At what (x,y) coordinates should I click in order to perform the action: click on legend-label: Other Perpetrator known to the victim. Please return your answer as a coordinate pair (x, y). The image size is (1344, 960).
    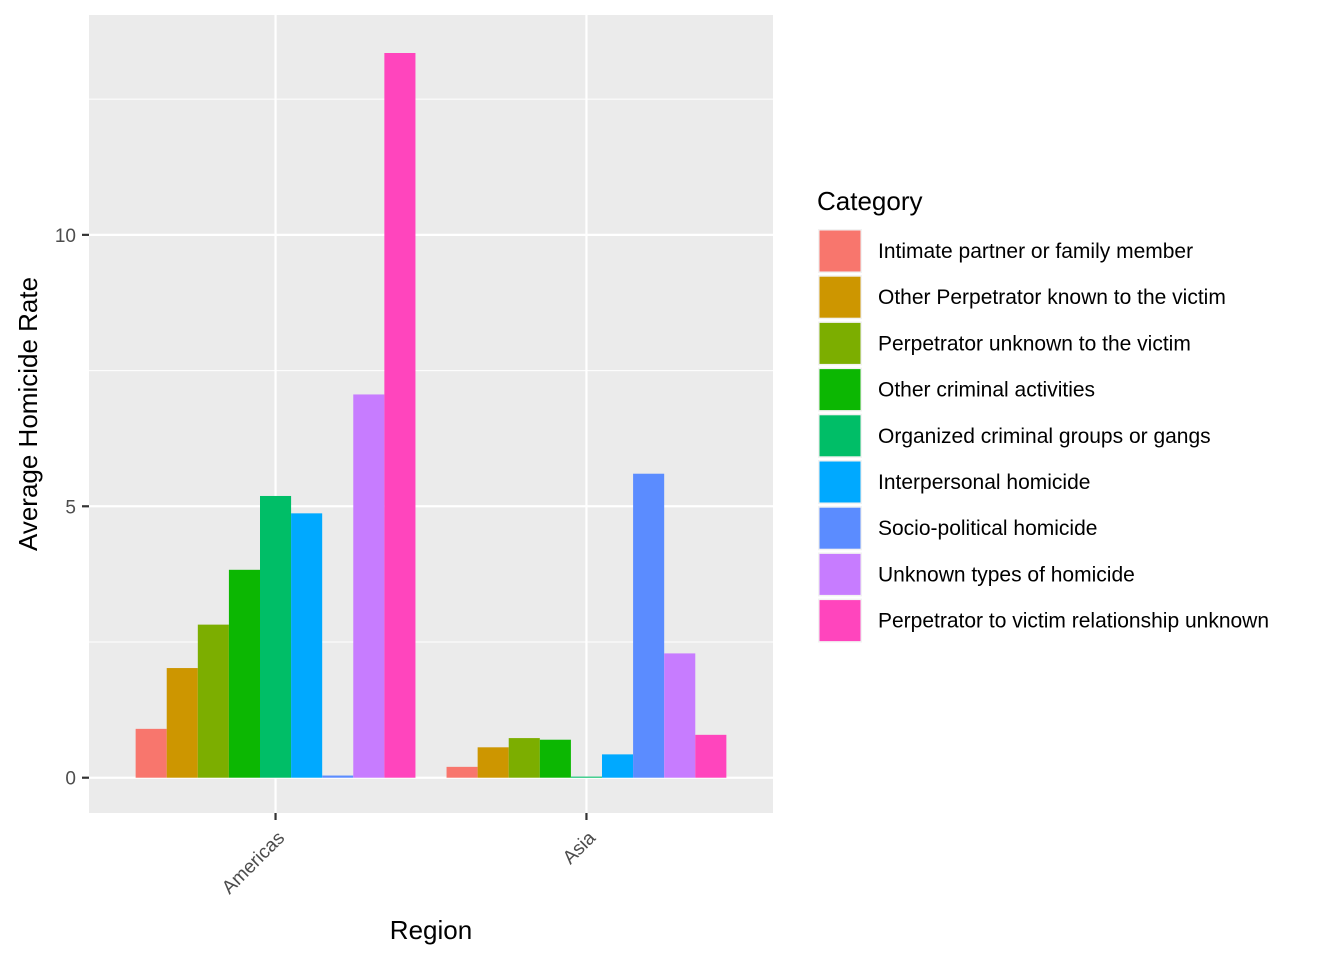
    Looking at the image, I should click on (1052, 297).